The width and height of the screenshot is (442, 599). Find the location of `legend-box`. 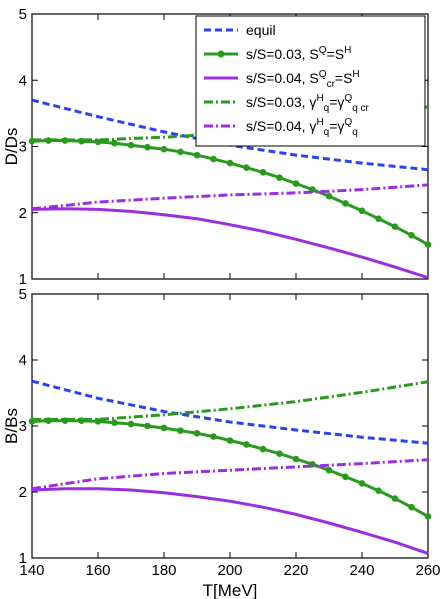

legend-box is located at coordinates (310, 81).